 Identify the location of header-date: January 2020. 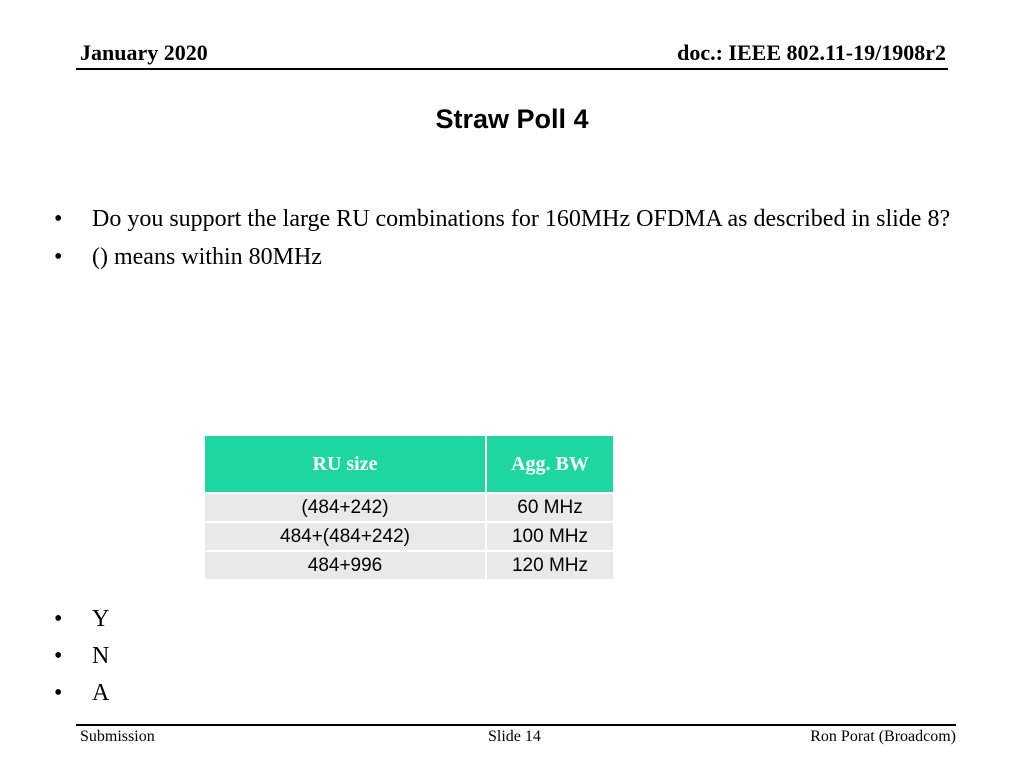
(144, 52).